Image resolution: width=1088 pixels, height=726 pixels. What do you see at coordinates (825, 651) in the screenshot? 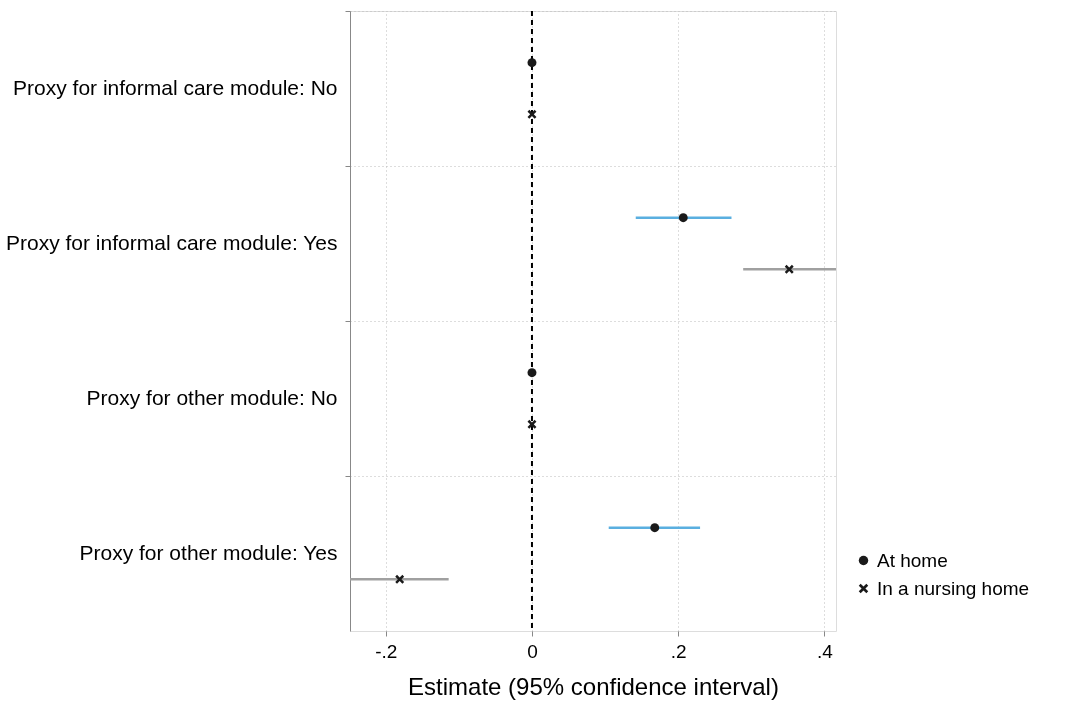
I see `x-tick-label: .4` at bounding box center [825, 651].